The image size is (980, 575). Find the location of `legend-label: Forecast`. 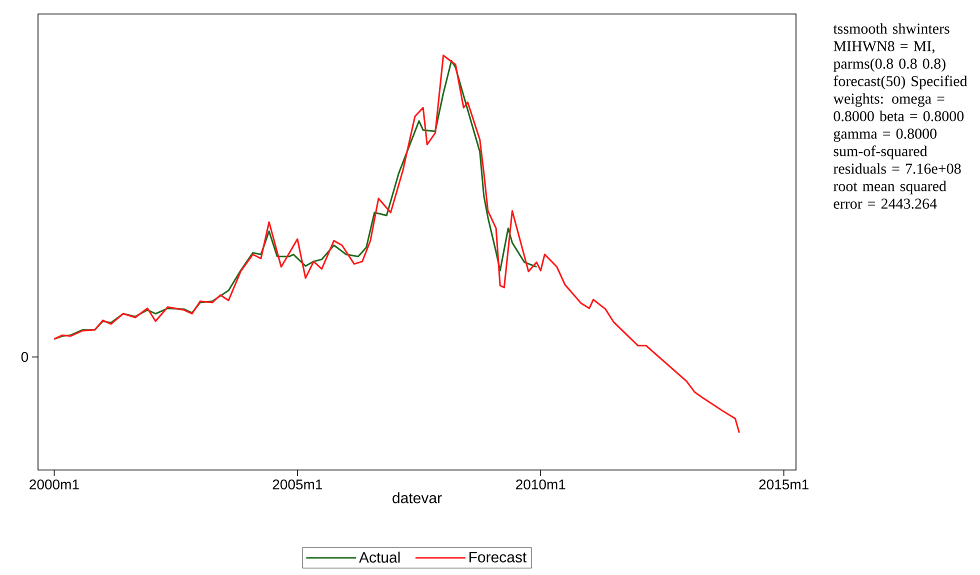

legend-label: Forecast is located at coordinates (498, 557).